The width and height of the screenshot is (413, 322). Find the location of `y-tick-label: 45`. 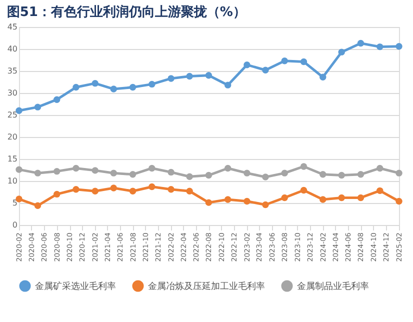

y-tick-label: 45 is located at coordinates (12, 27).